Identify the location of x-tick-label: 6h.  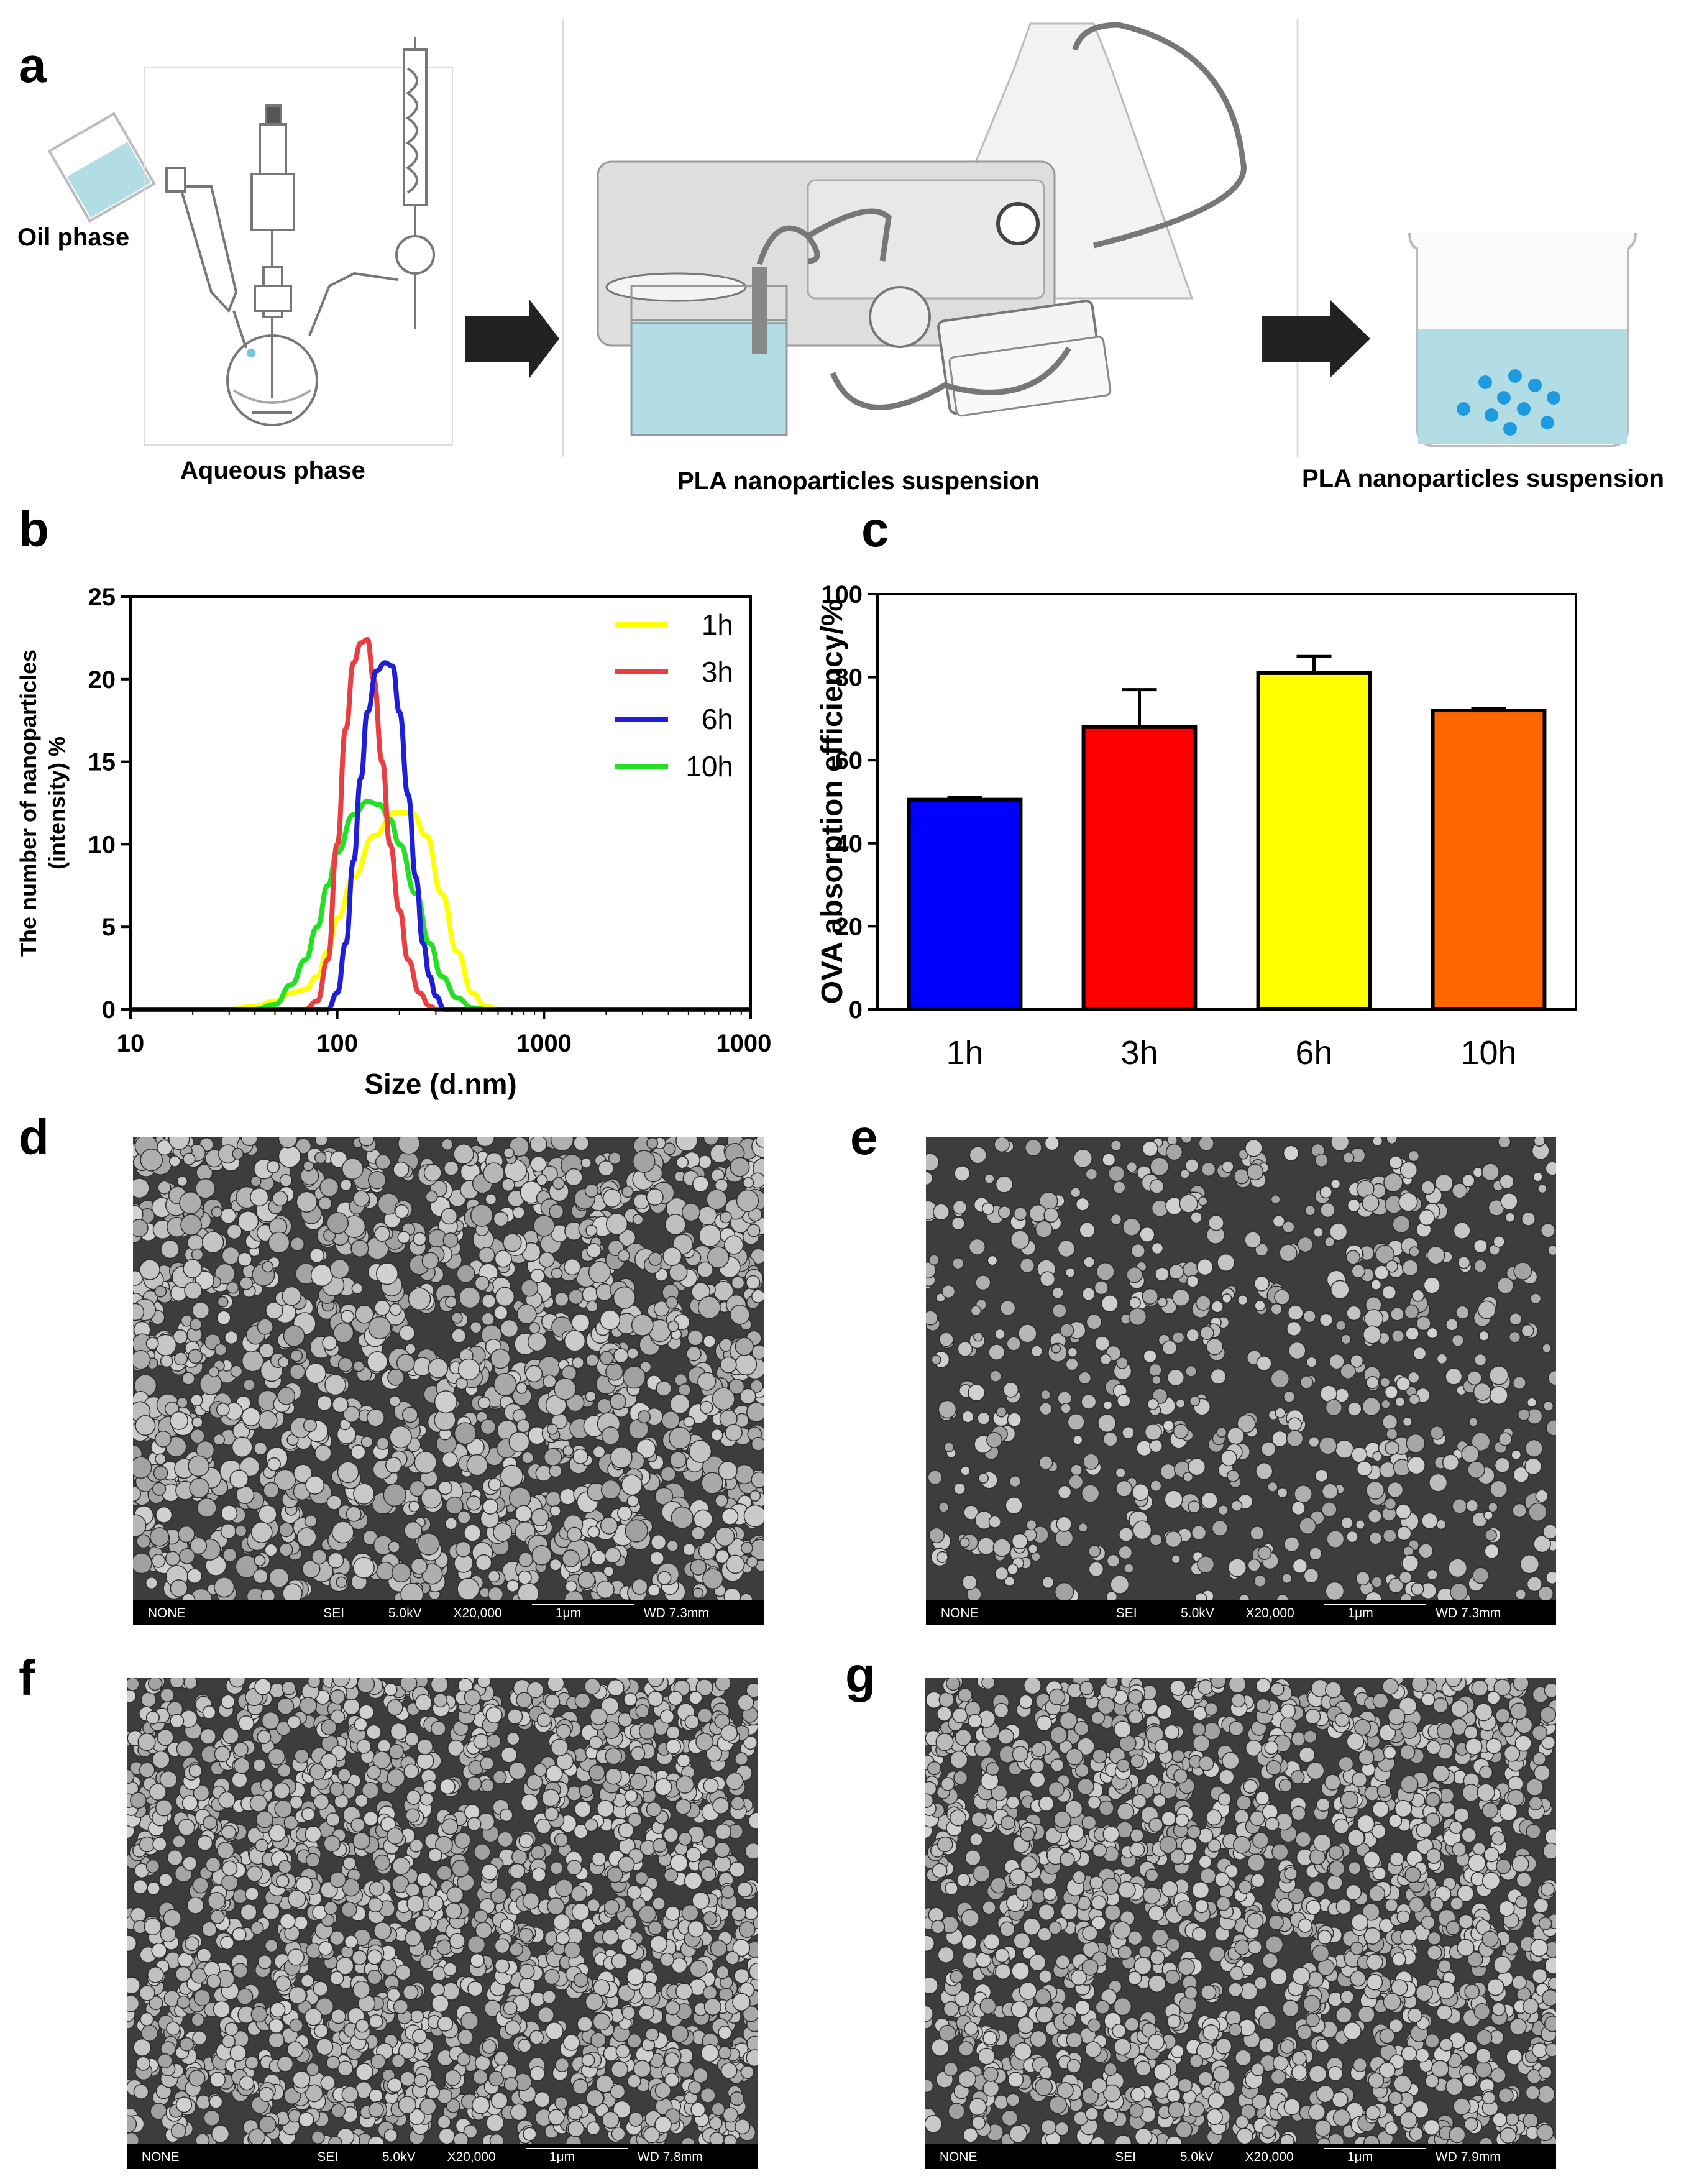
(1313, 1052).